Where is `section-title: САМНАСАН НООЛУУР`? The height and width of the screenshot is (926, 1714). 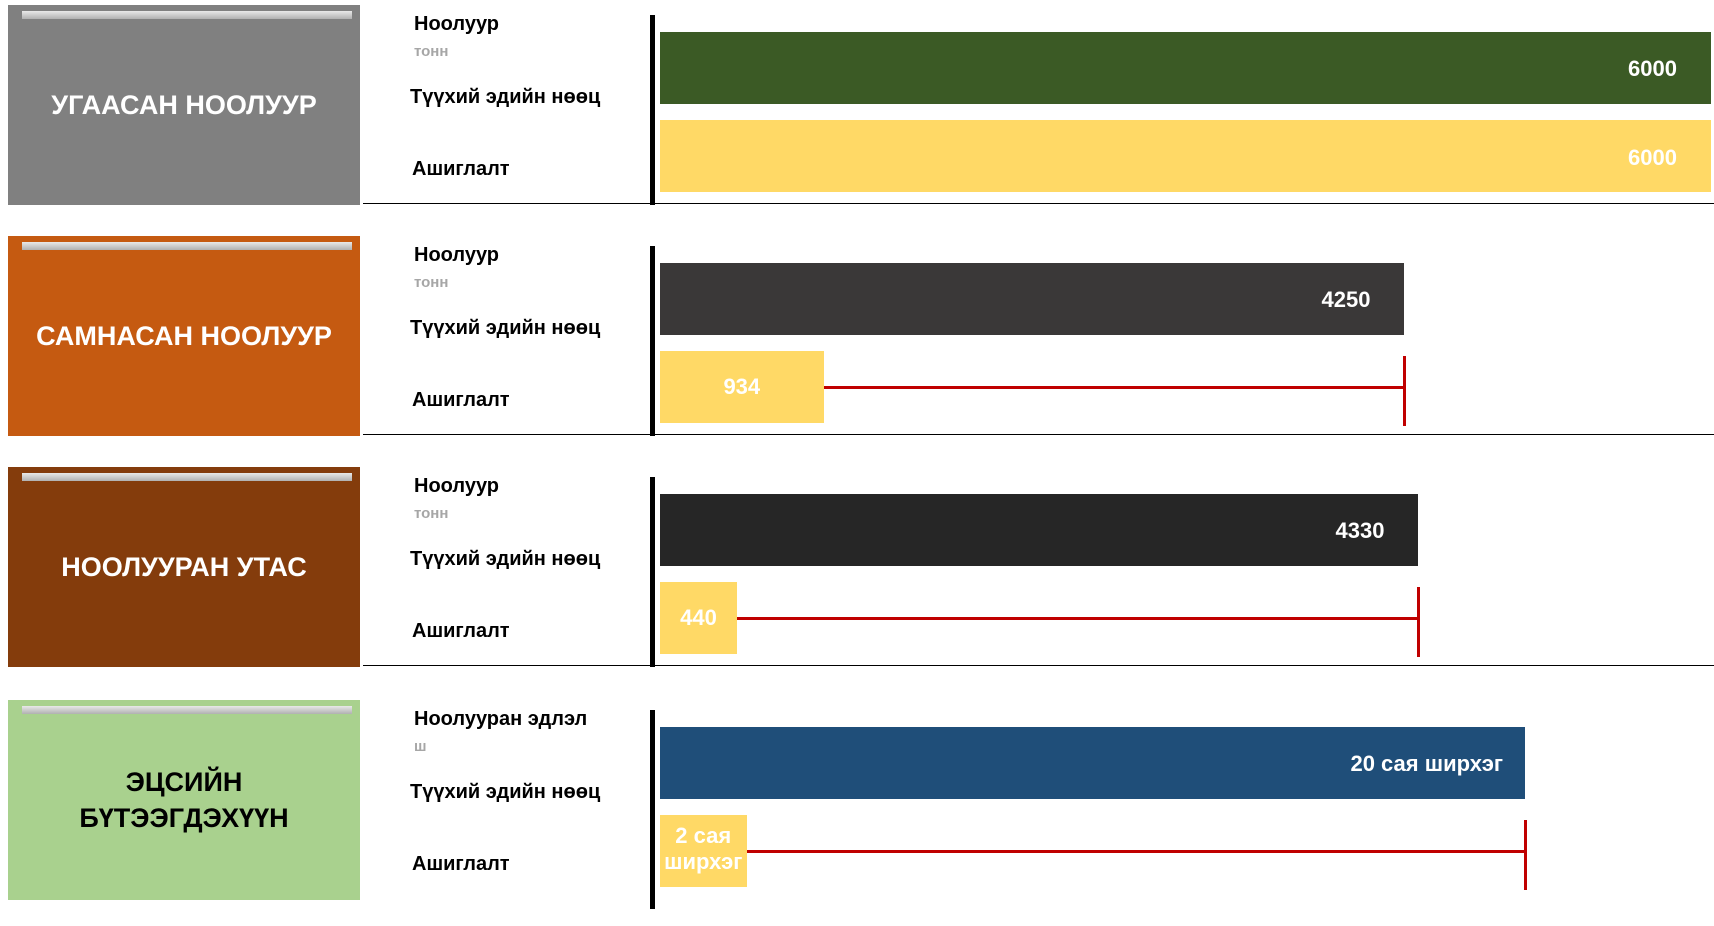
section-title: САМНАСАН НООЛУУР is located at coordinates (184, 336).